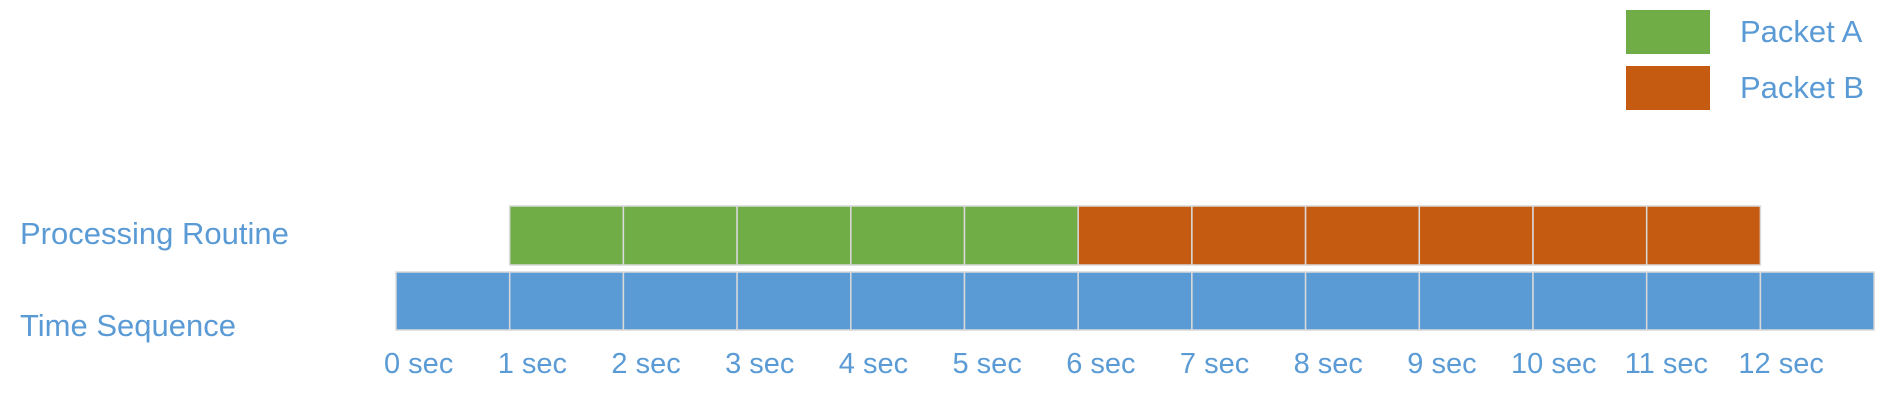 The width and height of the screenshot is (1885, 401). What do you see at coordinates (1100, 364) in the screenshot?
I see `time-tick-label: 6 sec` at bounding box center [1100, 364].